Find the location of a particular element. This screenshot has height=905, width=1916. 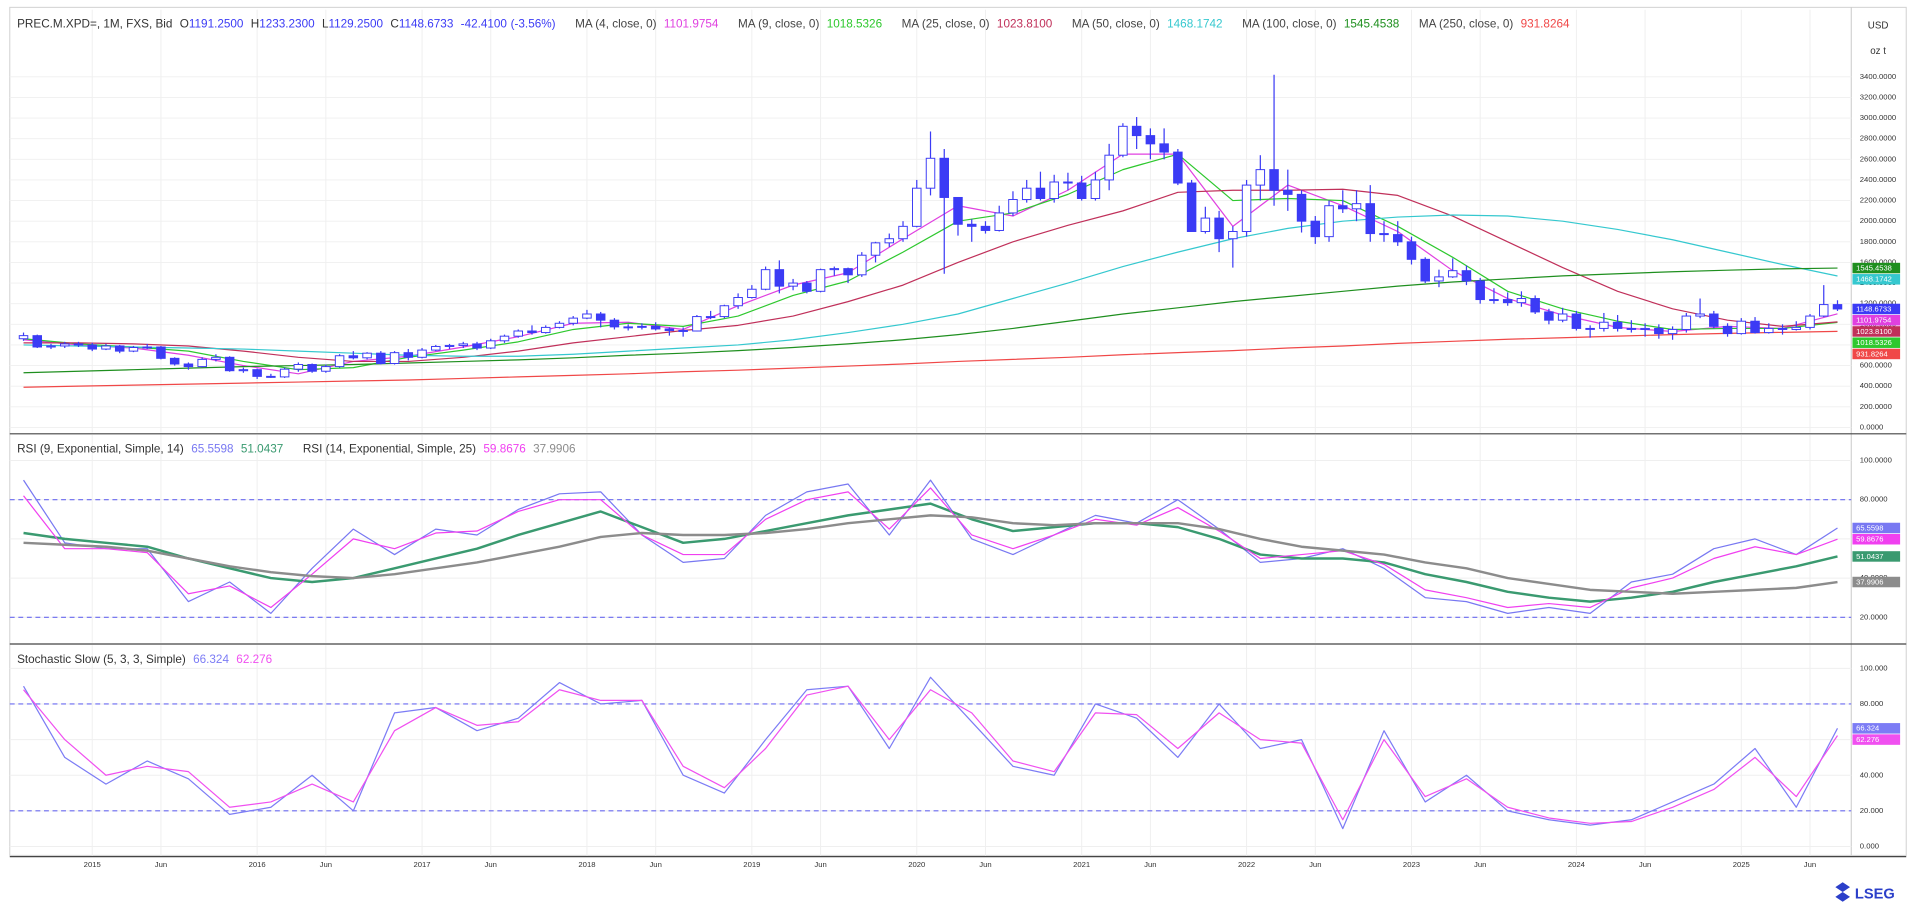

ohlc-prefix: L is located at coordinates (325, 24).